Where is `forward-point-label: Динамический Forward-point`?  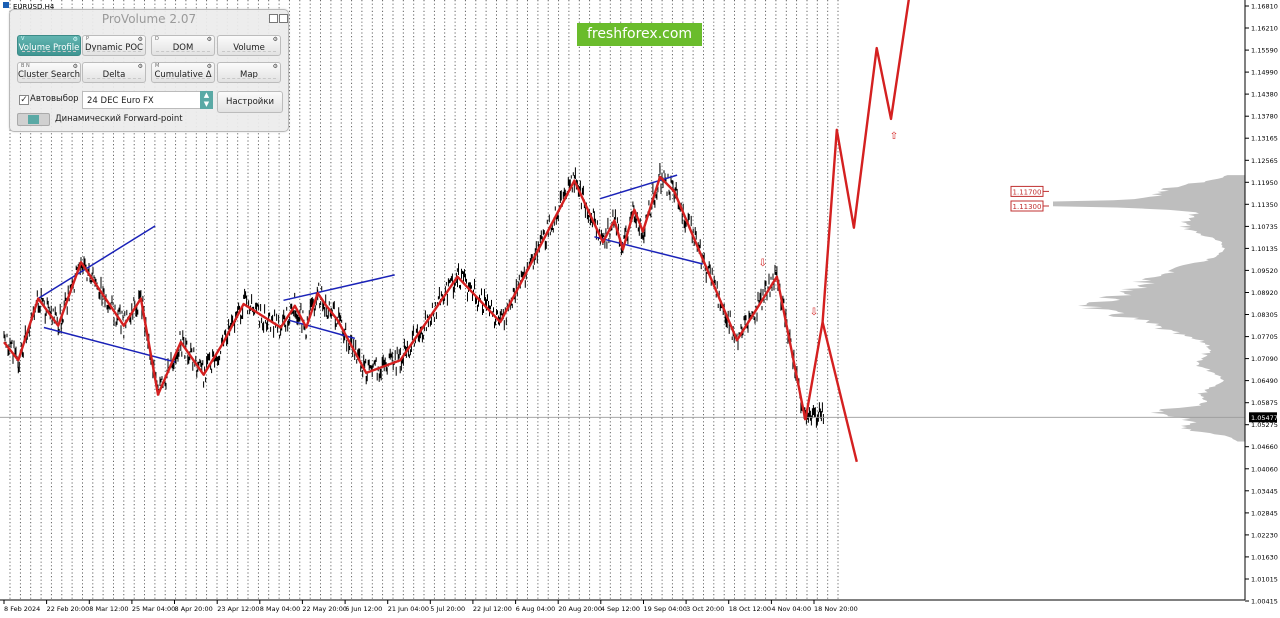
forward-point-label: Динамический Forward-point is located at coordinates (119, 119).